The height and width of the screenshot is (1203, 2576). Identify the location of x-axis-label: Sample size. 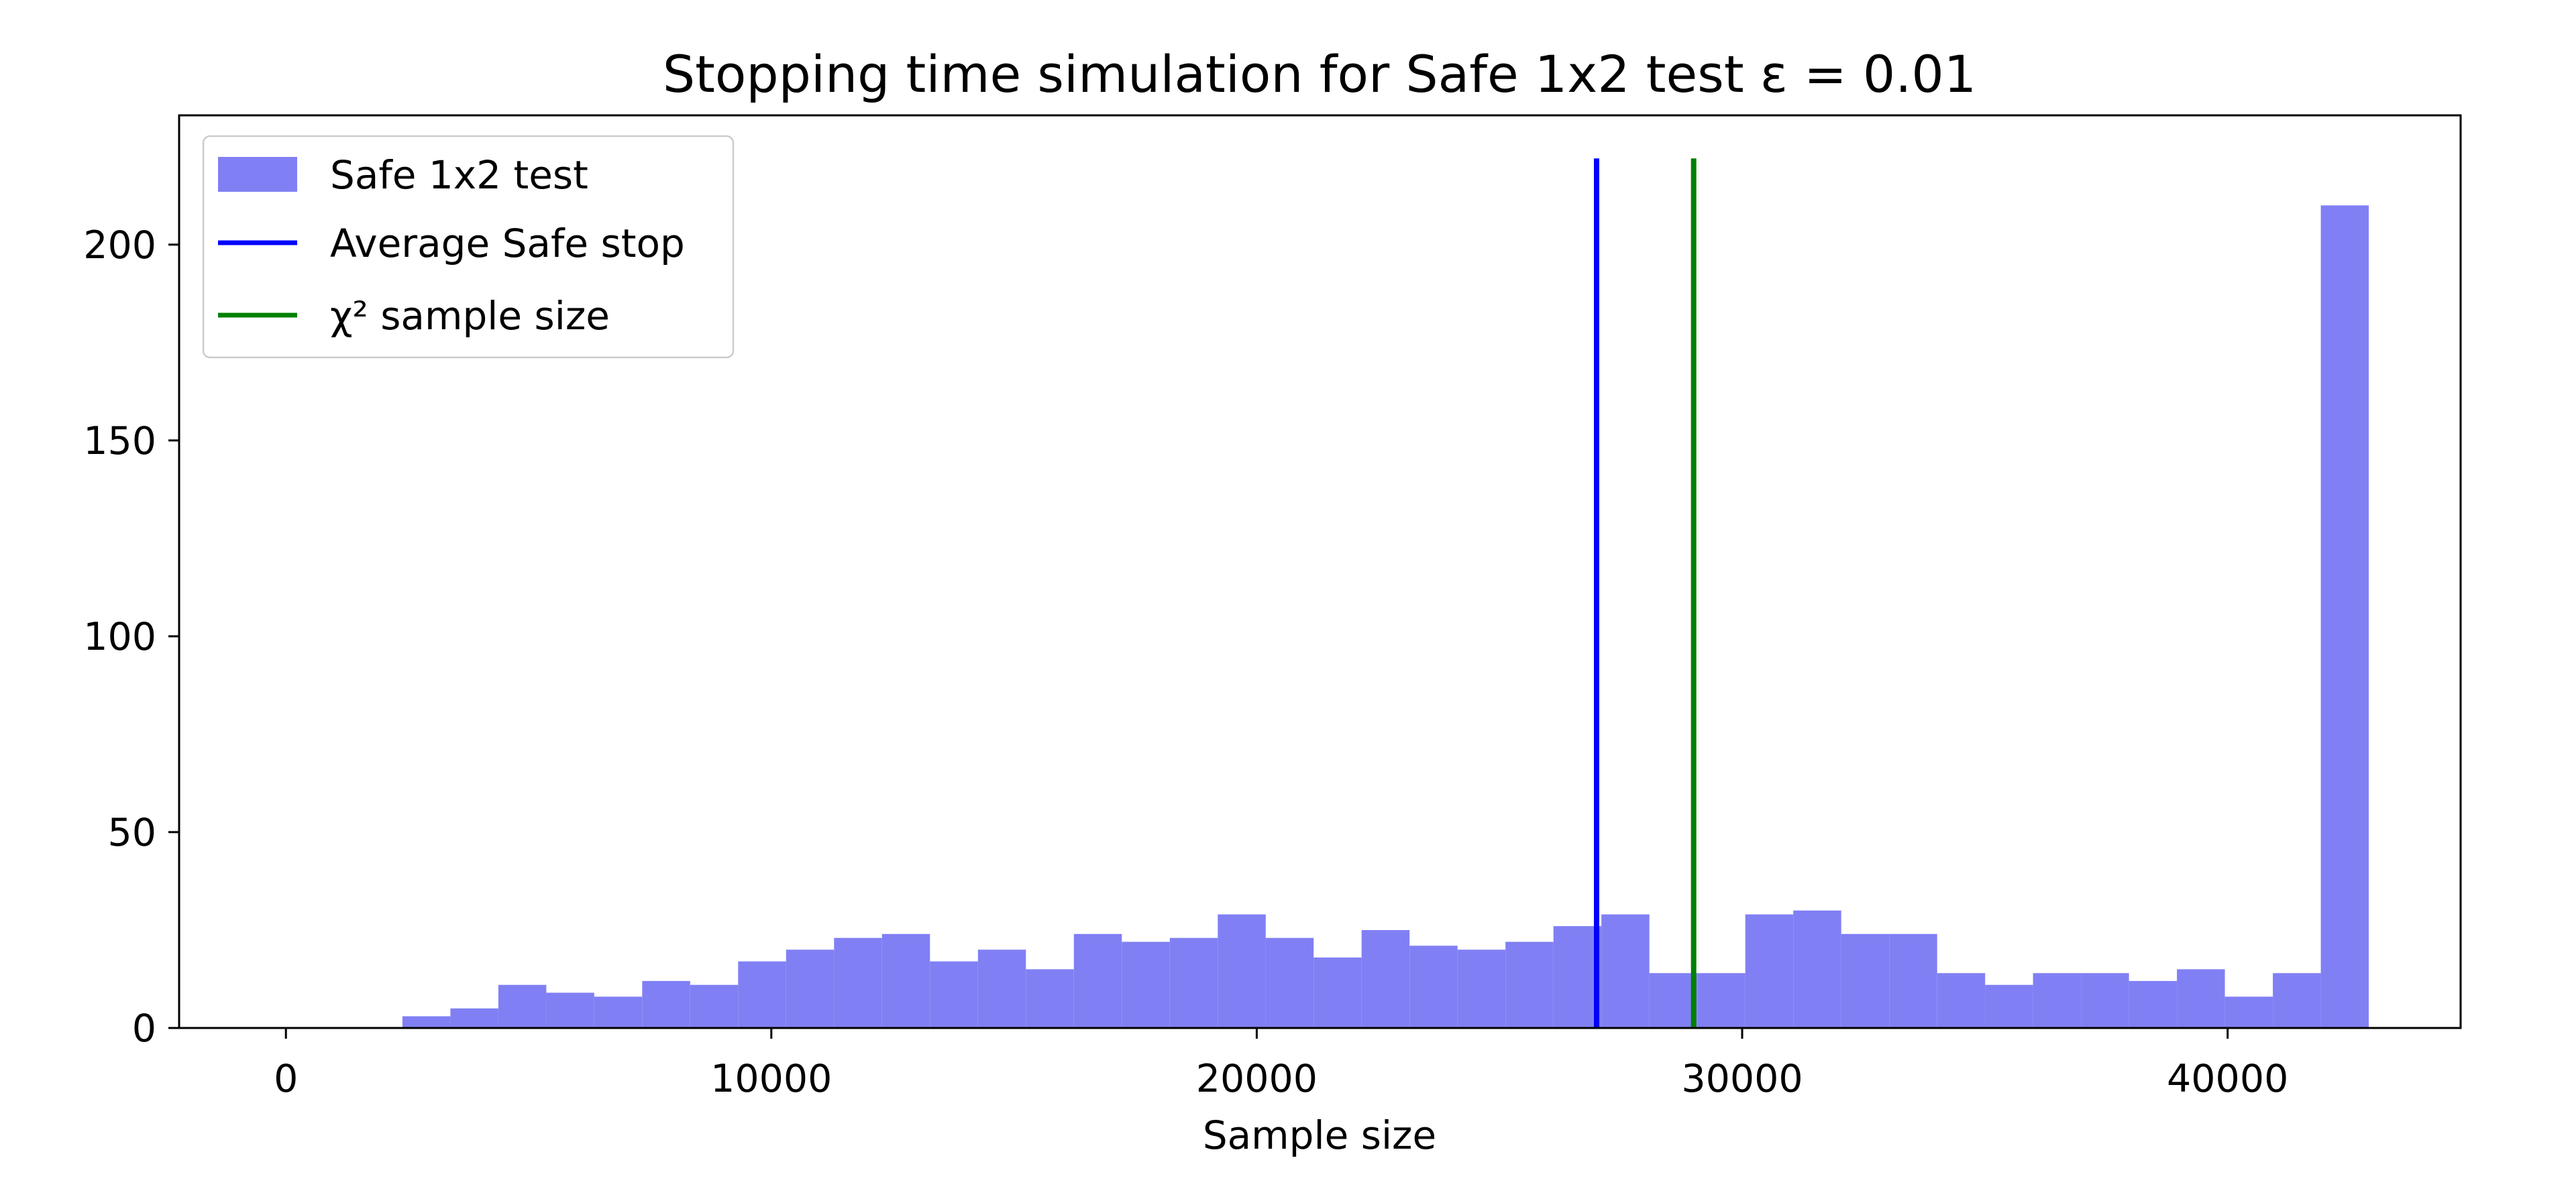
(1319, 1135).